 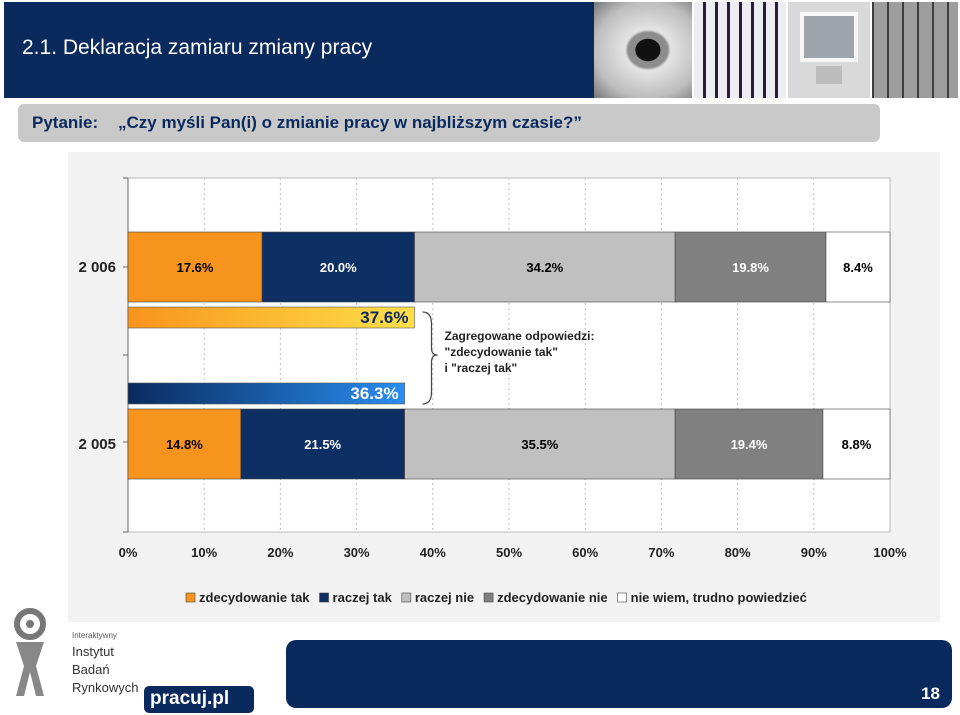 I want to click on institute-figure-icon, so click(x=30, y=652).